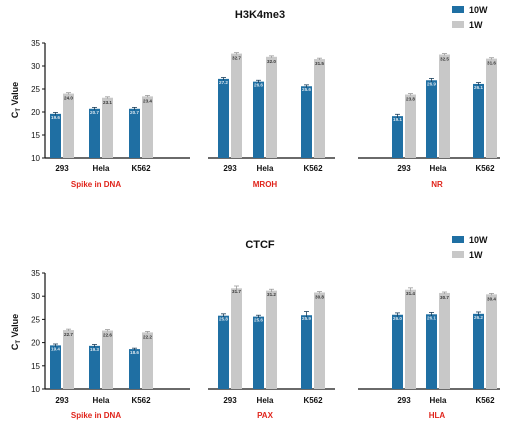 The height and width of the screenshot is (433, 520). I want to click on data-label: 25.9, so click(306, 318).